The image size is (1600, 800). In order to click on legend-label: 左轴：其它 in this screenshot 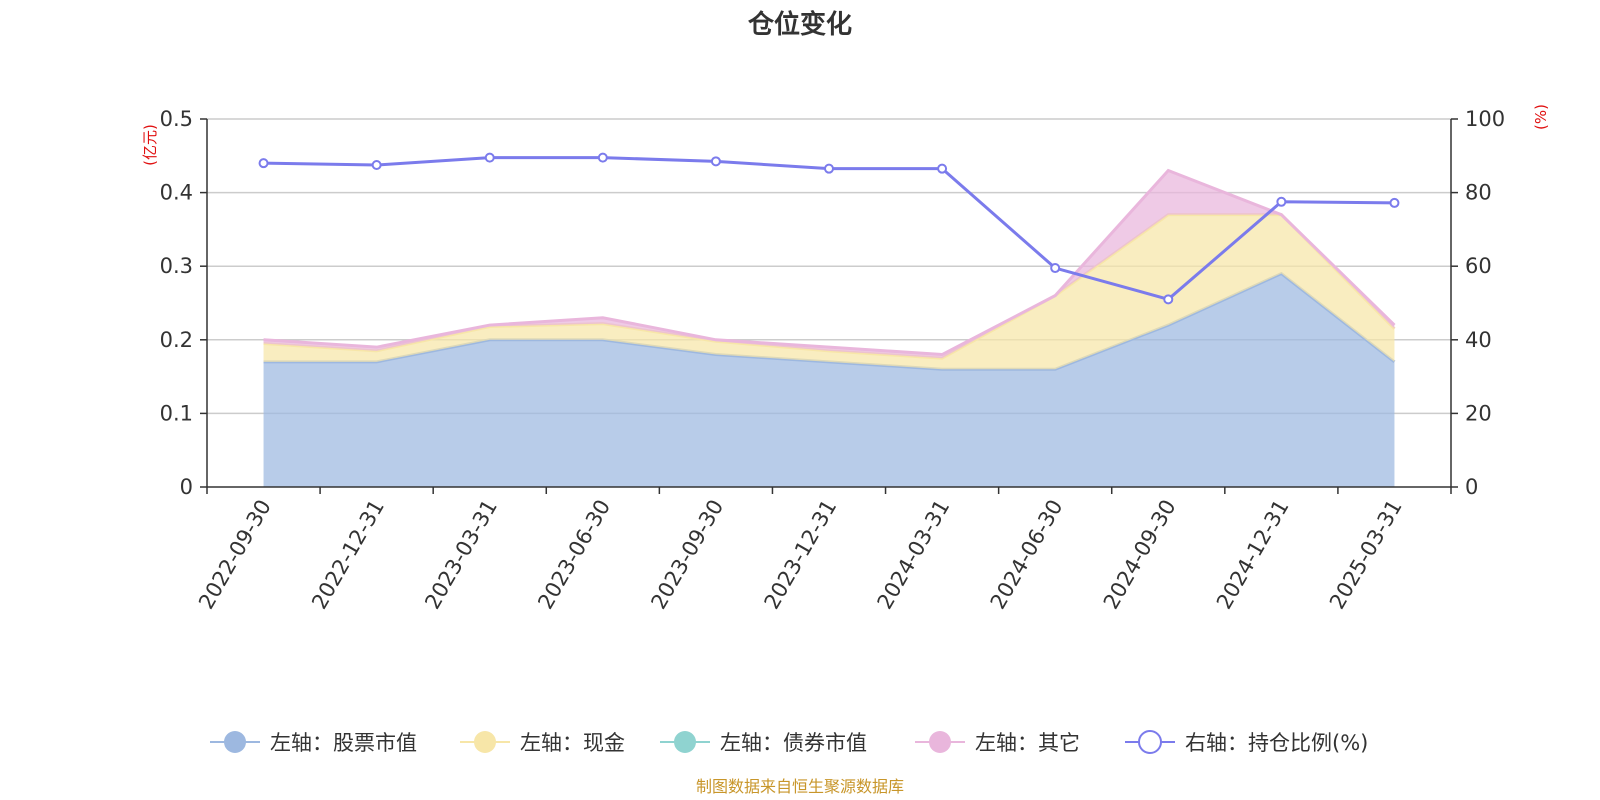, I will do `click(1027, 743)`.